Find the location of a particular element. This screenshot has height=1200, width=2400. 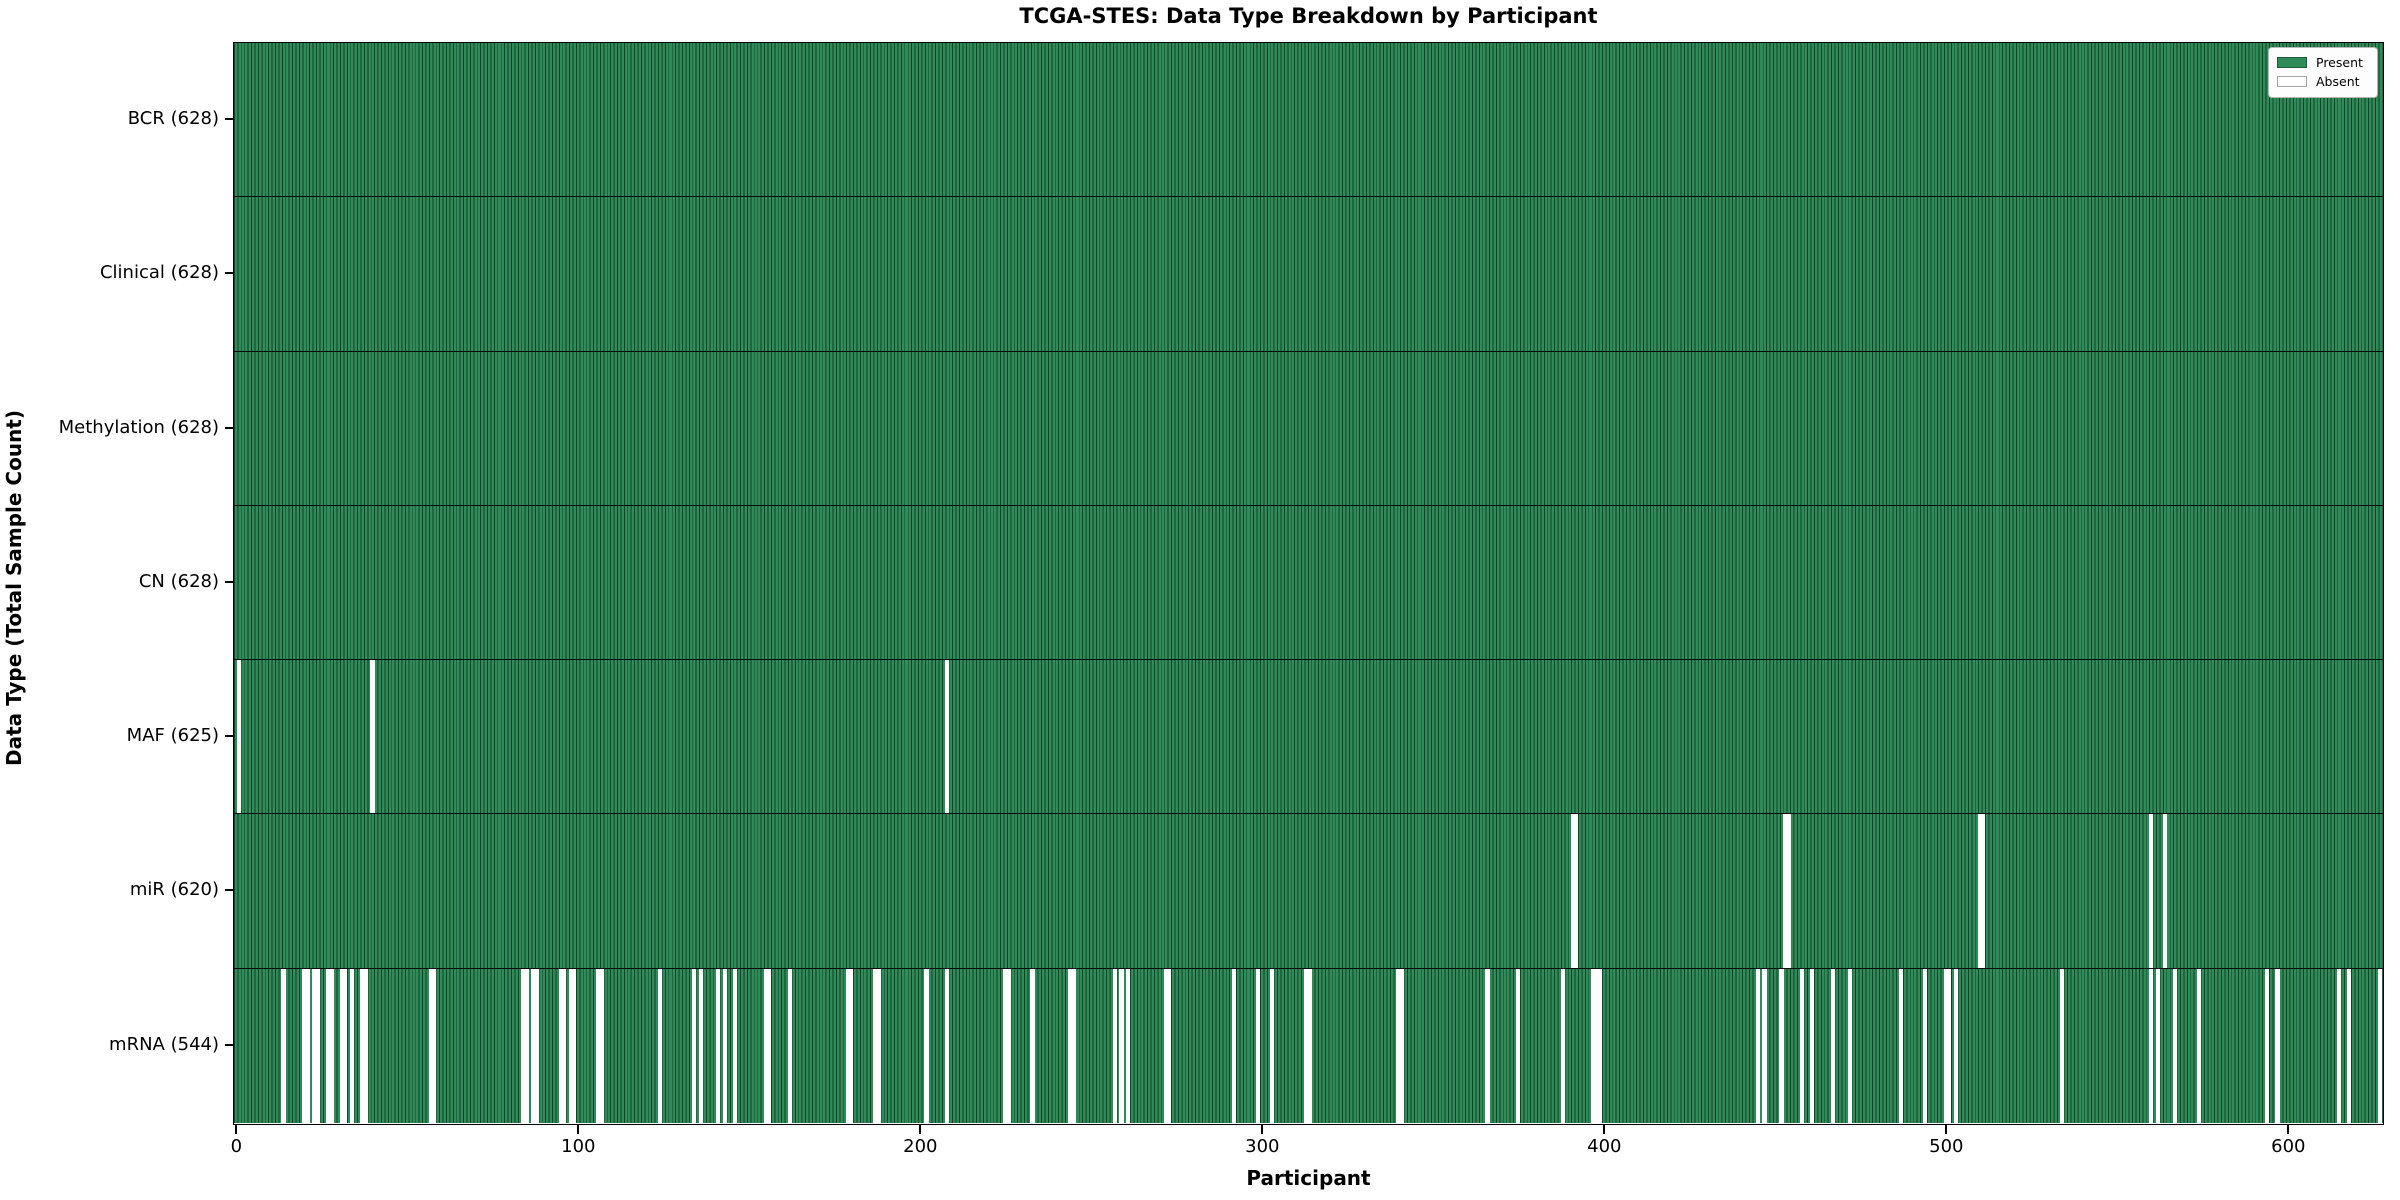

legend: Present Absent is located at coordinates (2323, 72).